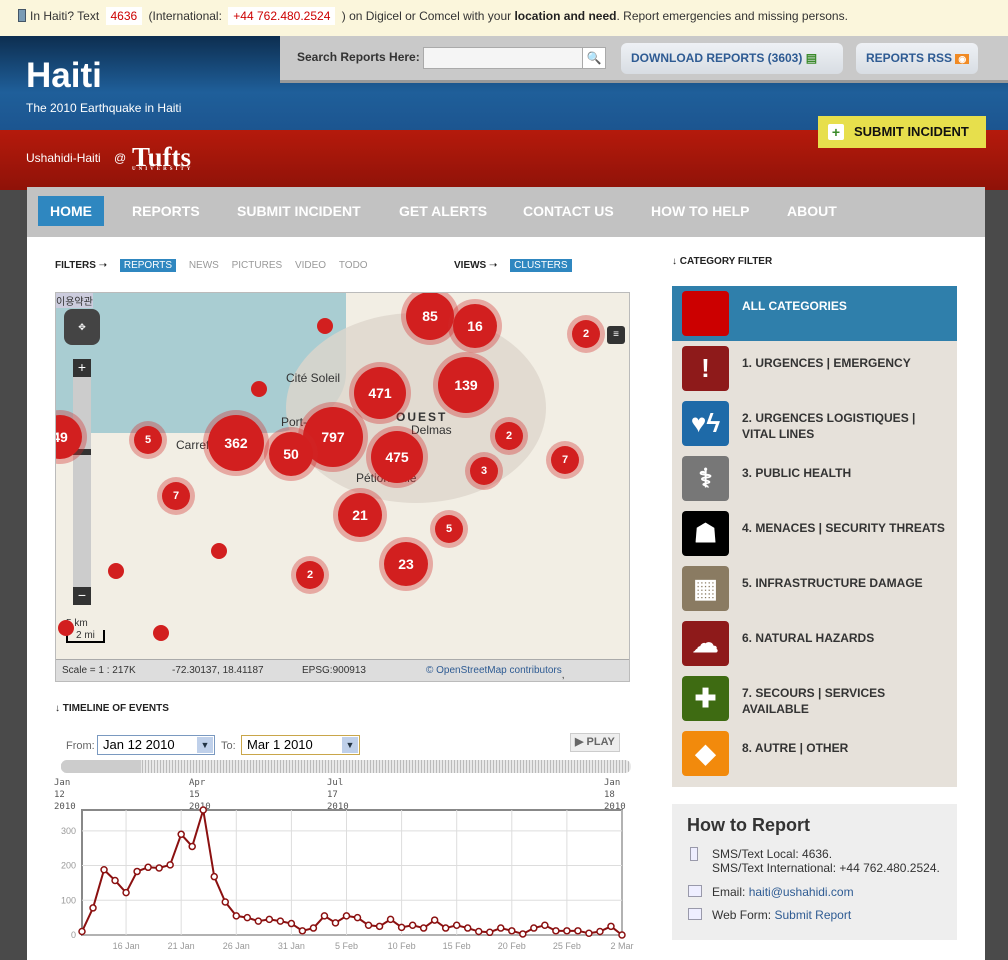 This screenshot has height=960, width=1008. Describe the element at coordinates (443, 211) in the screenshot. I see `nav-get-alerts: GET ALERTS` at that location.